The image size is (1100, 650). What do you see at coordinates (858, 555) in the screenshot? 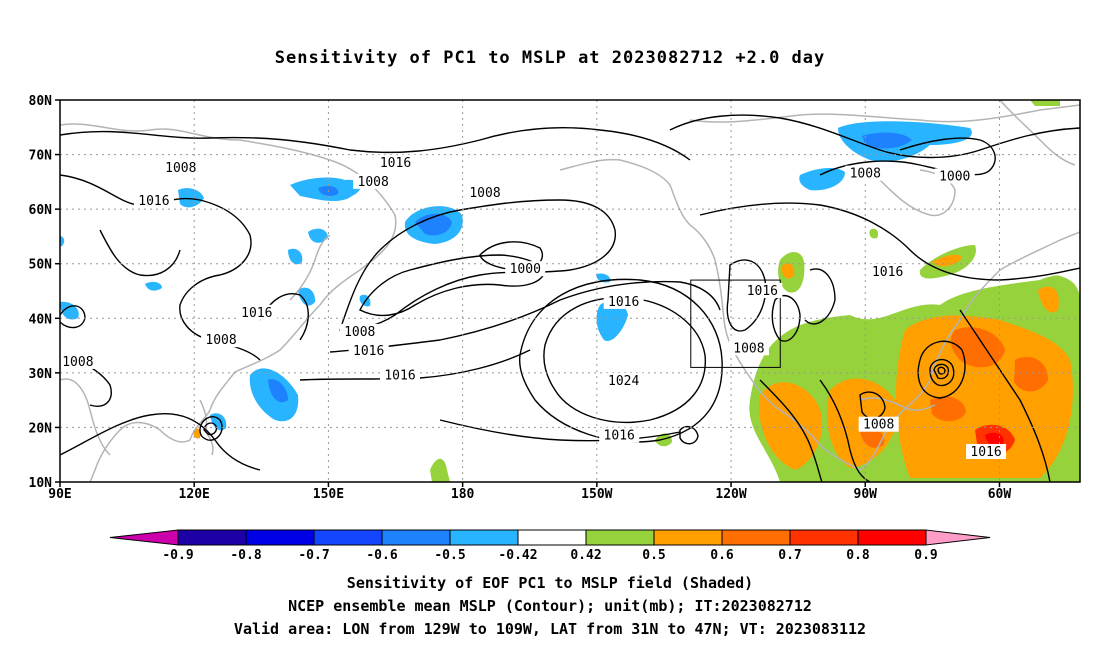
I see `colorbar-label: 0.8` at bounding box center [858, 555].